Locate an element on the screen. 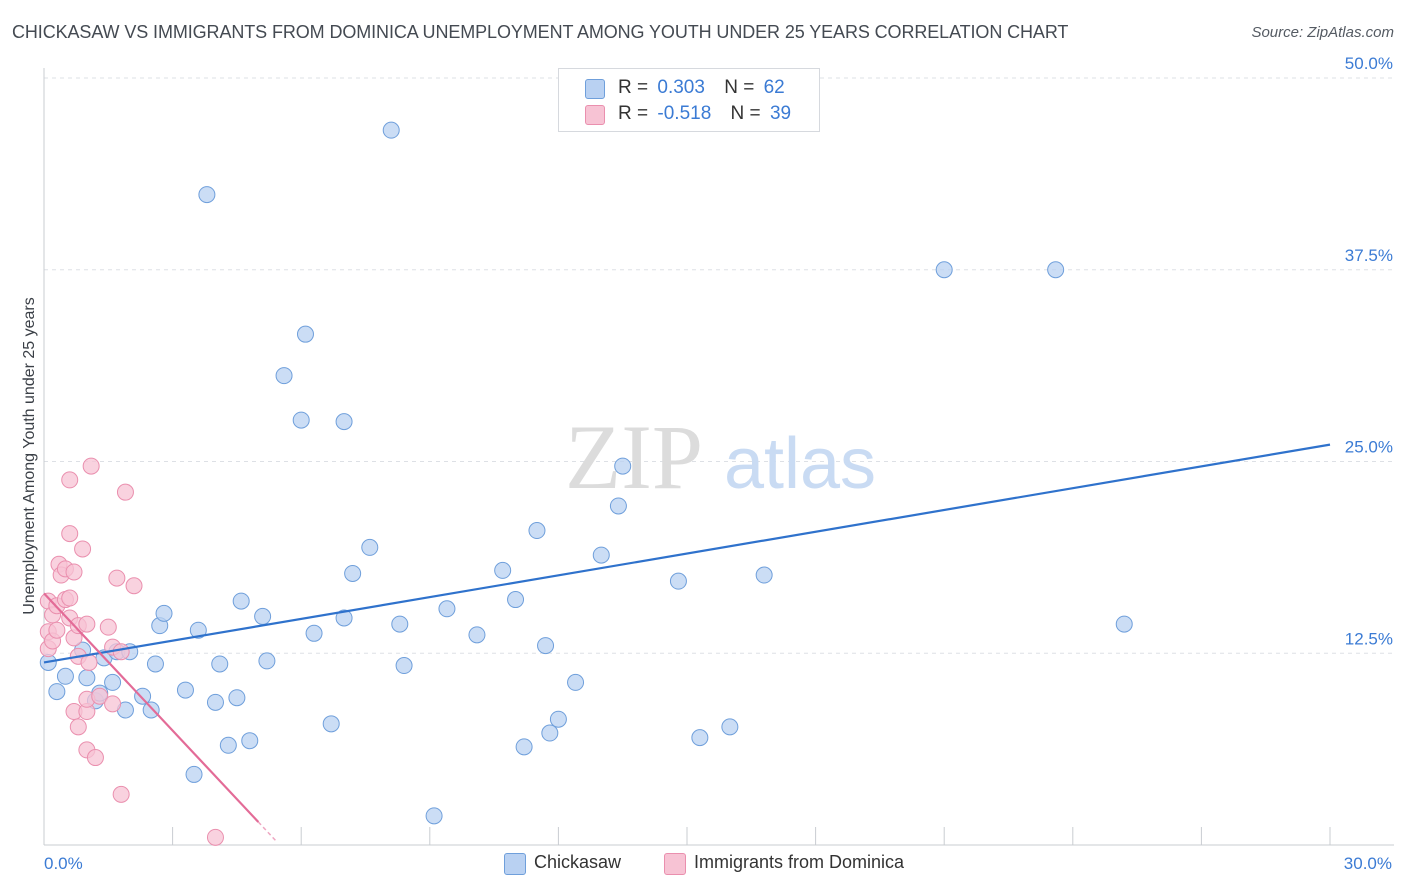 The image size is (1406, 892). legend-stats-chickasaw: R = 0.303 N = 62 is located at coordinates (701, 88).